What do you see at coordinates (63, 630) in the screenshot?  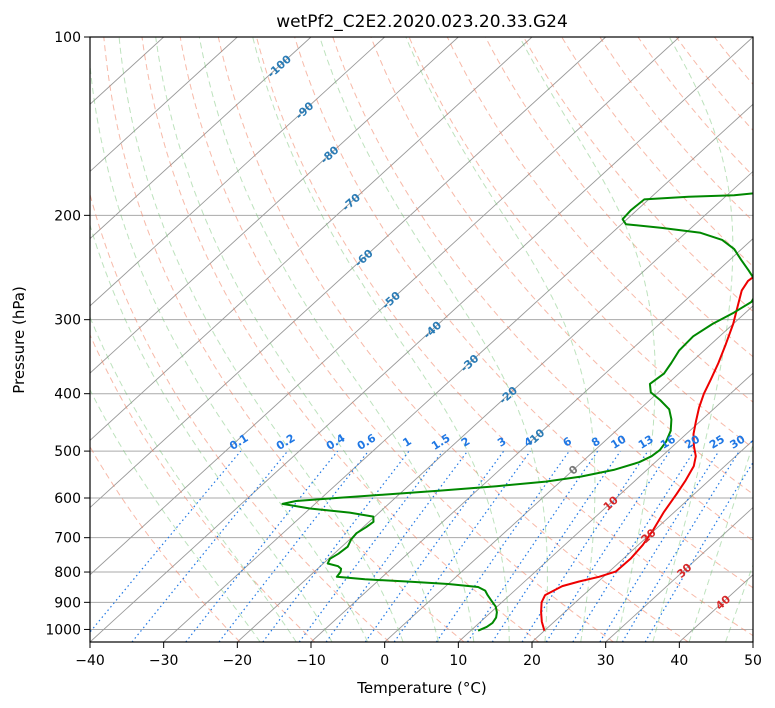 I see `y-tick-label: 1000` at bounding box center [63, 630].